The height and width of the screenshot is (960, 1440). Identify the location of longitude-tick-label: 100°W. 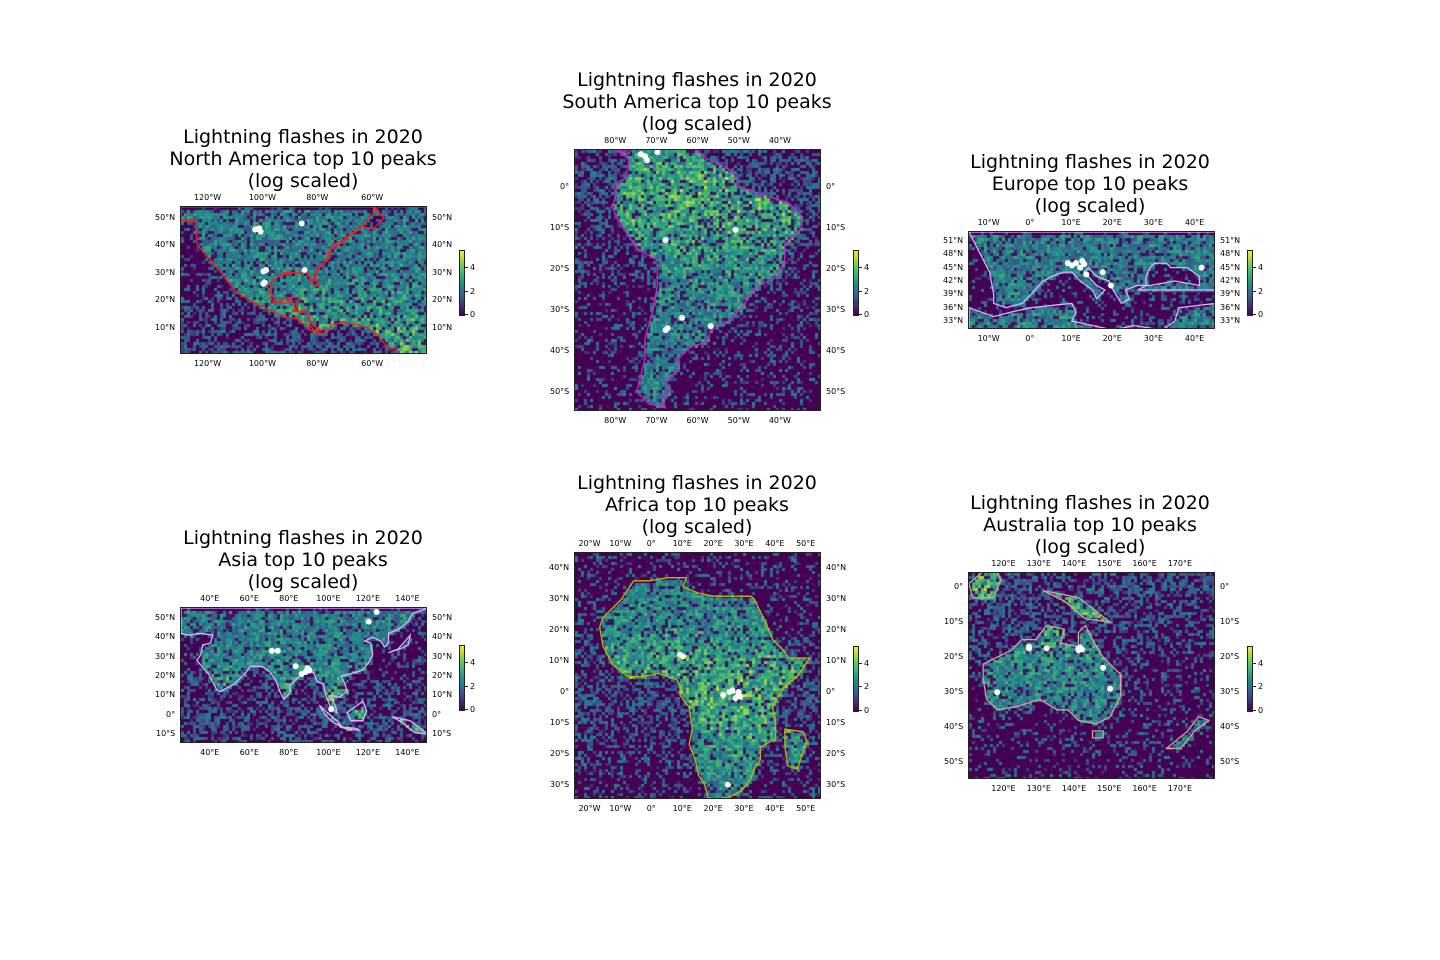
(262, 197).